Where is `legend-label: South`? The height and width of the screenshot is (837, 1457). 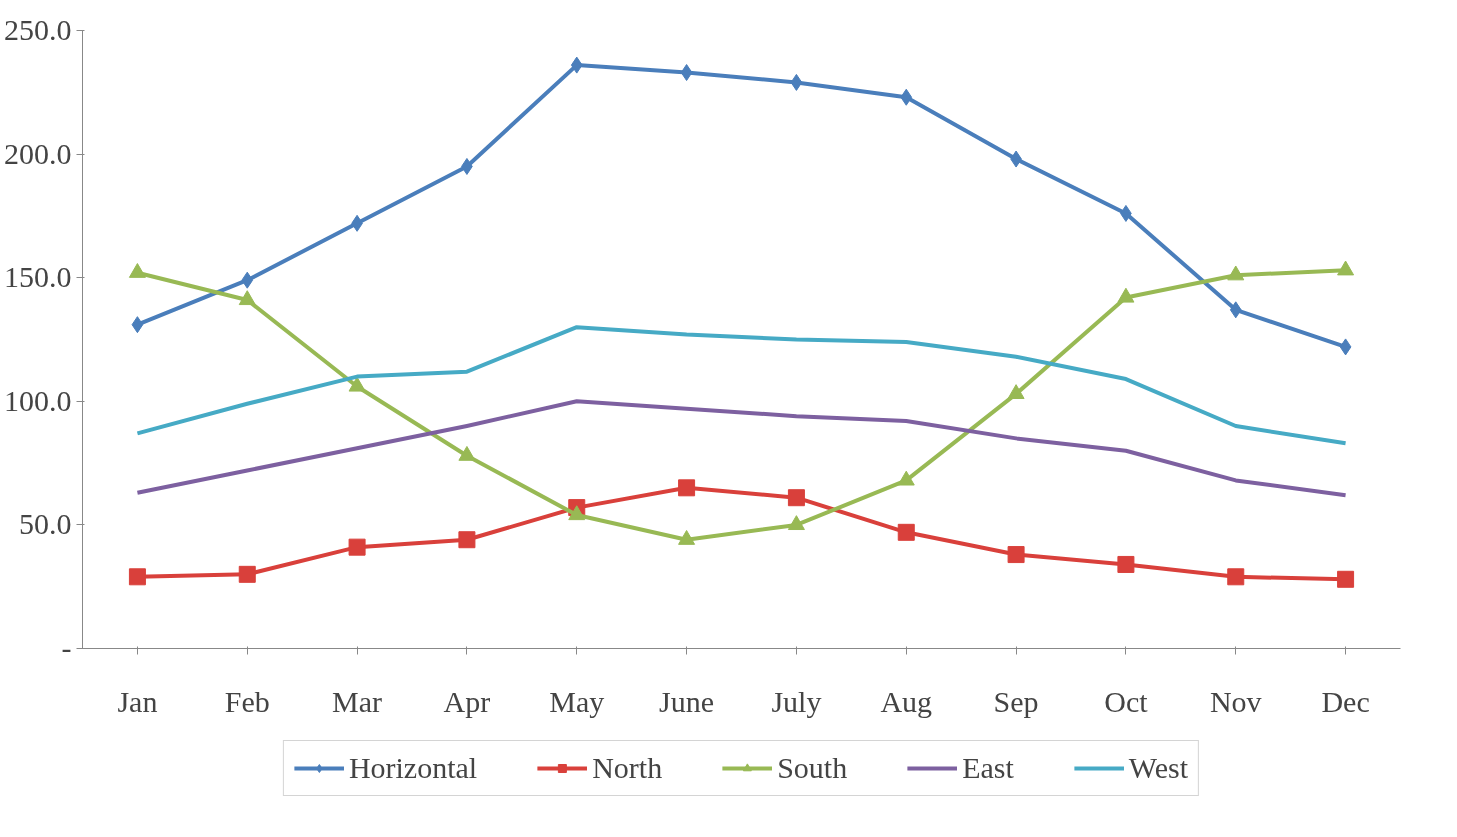
legend-label: South is located at coordinates (812, 767).